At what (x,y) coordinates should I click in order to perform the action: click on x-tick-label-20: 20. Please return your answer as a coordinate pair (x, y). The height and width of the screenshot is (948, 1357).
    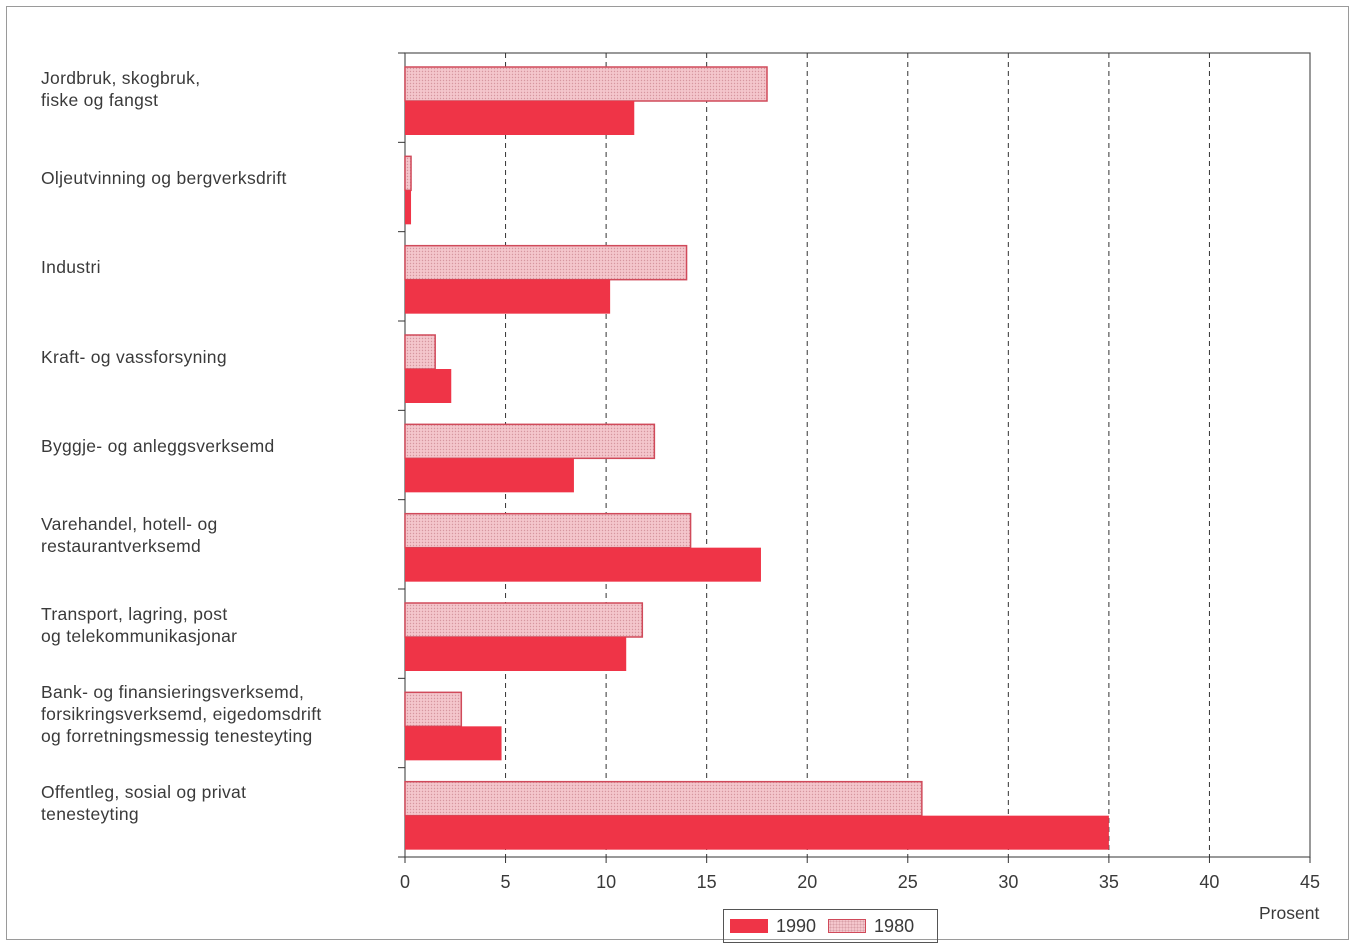
    Looking at the image, I should click on (807, 882).